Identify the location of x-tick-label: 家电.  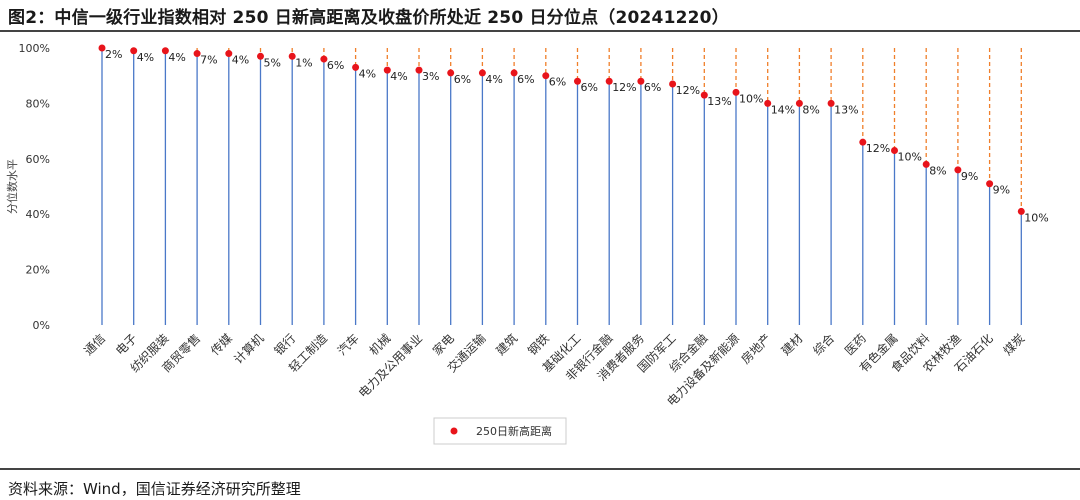
(443, 345).